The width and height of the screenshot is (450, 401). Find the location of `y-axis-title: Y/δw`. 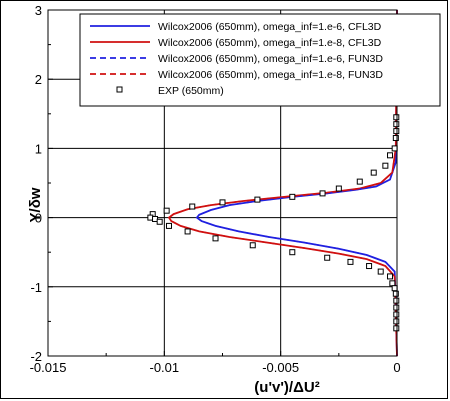

y-axis-title: Y/δw is located at coordinates (35, 204).